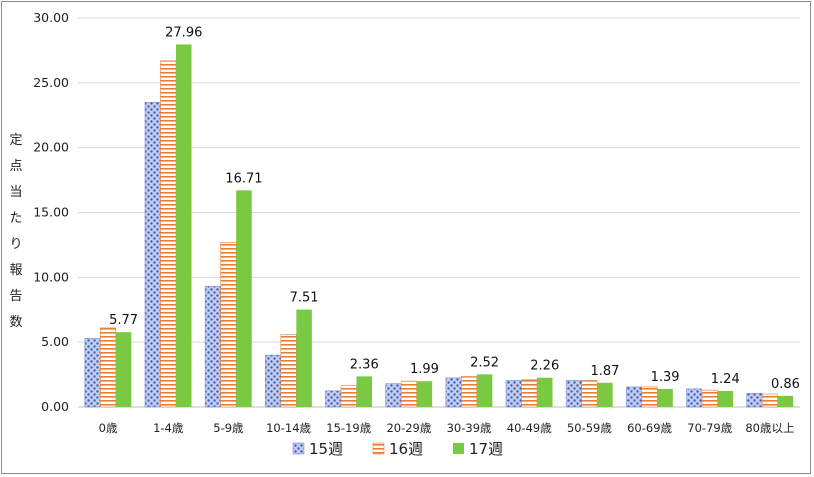 The width and height of the screenshot is (814, 477). I want to click on y-axis-label-char: 告, so click(16, 296).